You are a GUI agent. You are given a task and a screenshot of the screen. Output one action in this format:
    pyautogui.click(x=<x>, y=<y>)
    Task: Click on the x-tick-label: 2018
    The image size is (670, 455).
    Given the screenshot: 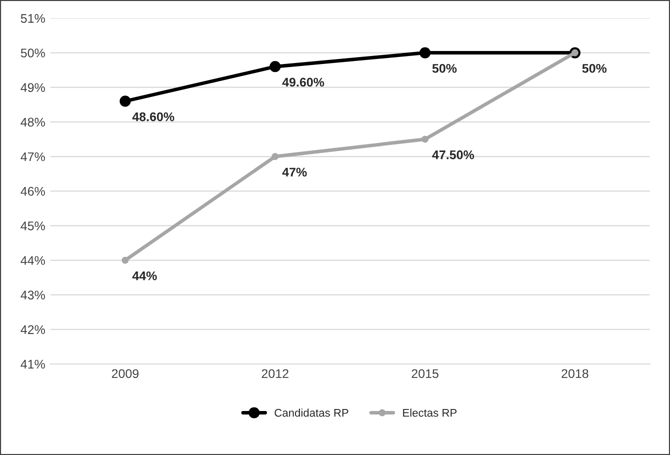 What is the action you would take?
    pyautogui.click(x=575, y=373)
    